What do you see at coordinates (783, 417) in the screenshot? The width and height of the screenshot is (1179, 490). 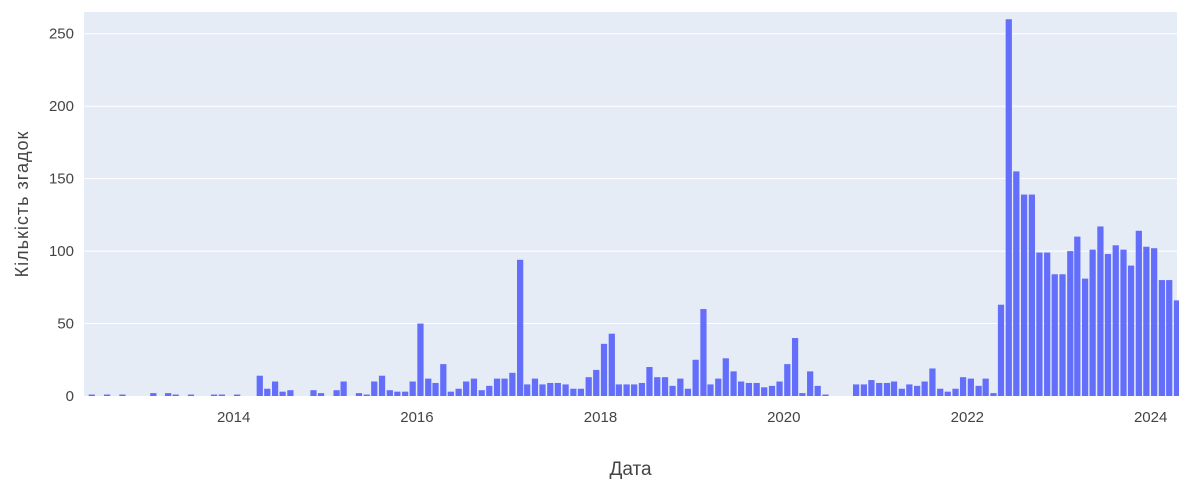 I see `x-tick-label: 2020` at bounding box center [783, 417].